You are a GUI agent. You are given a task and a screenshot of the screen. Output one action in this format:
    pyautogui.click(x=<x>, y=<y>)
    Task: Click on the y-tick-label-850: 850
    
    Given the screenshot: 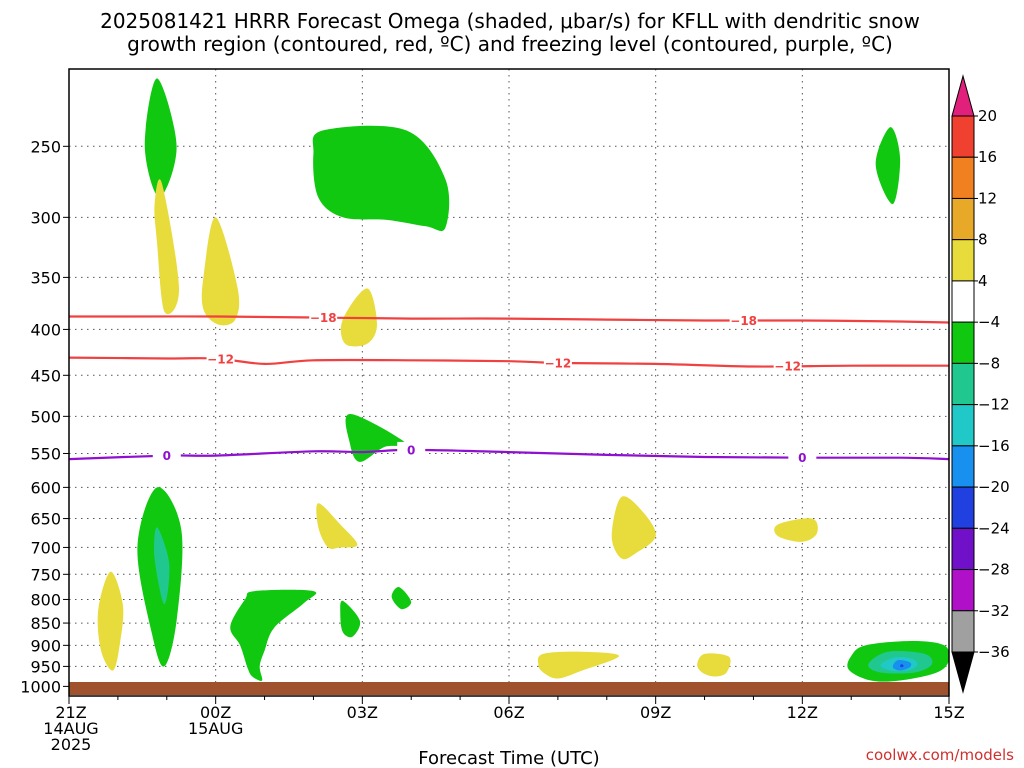 What is the action you would take?
    pyautogui.click(x=45, y=623)
    